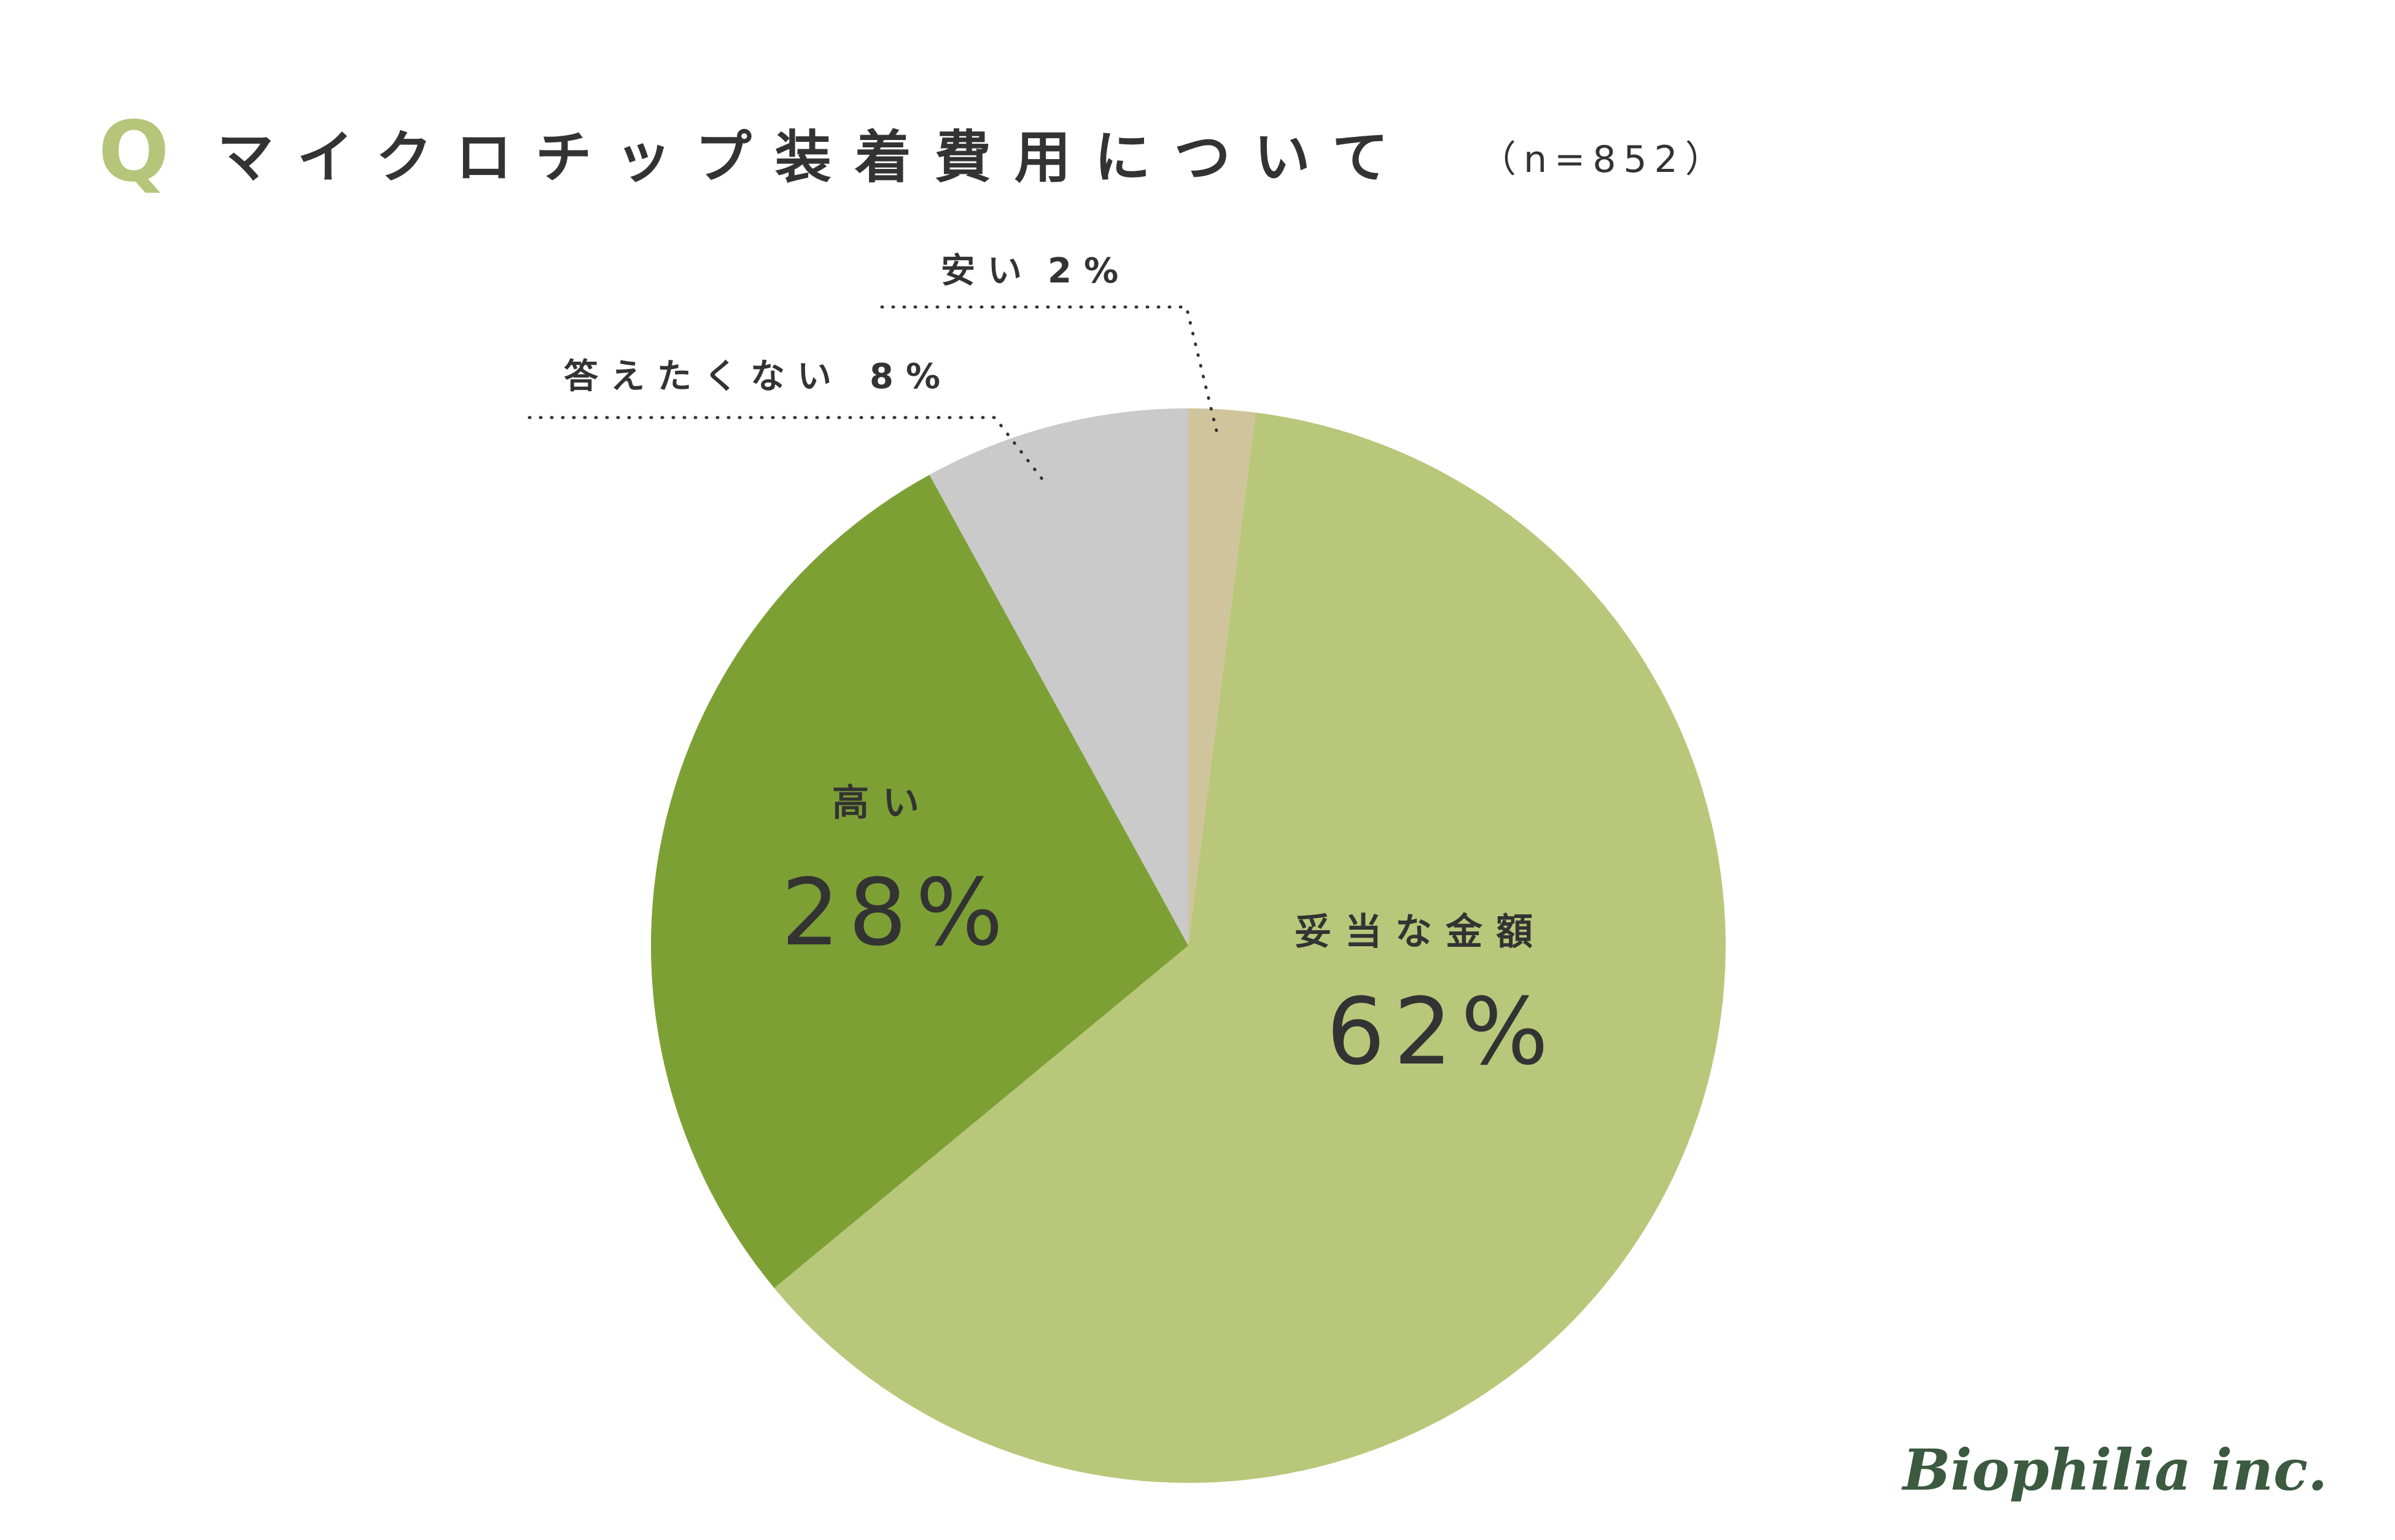 The height and width of the screenshot is (1540, 2395). I want to click on chart-header: Q マイクロチップ装着費用について （n=852）, so click(914, 152).